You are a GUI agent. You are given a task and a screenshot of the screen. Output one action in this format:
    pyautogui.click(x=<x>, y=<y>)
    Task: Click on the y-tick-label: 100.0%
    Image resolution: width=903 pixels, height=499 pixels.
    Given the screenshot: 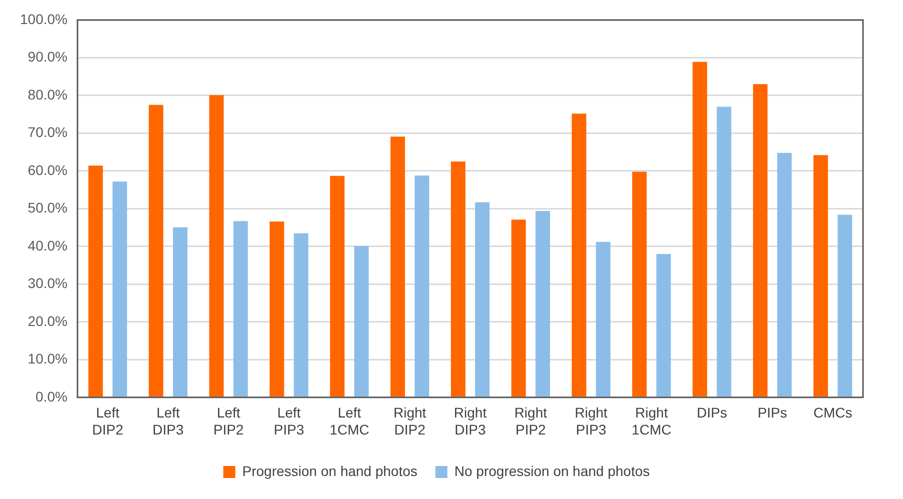 What is the action you would take?
    pyautogui.click(x=44, y=18)
    